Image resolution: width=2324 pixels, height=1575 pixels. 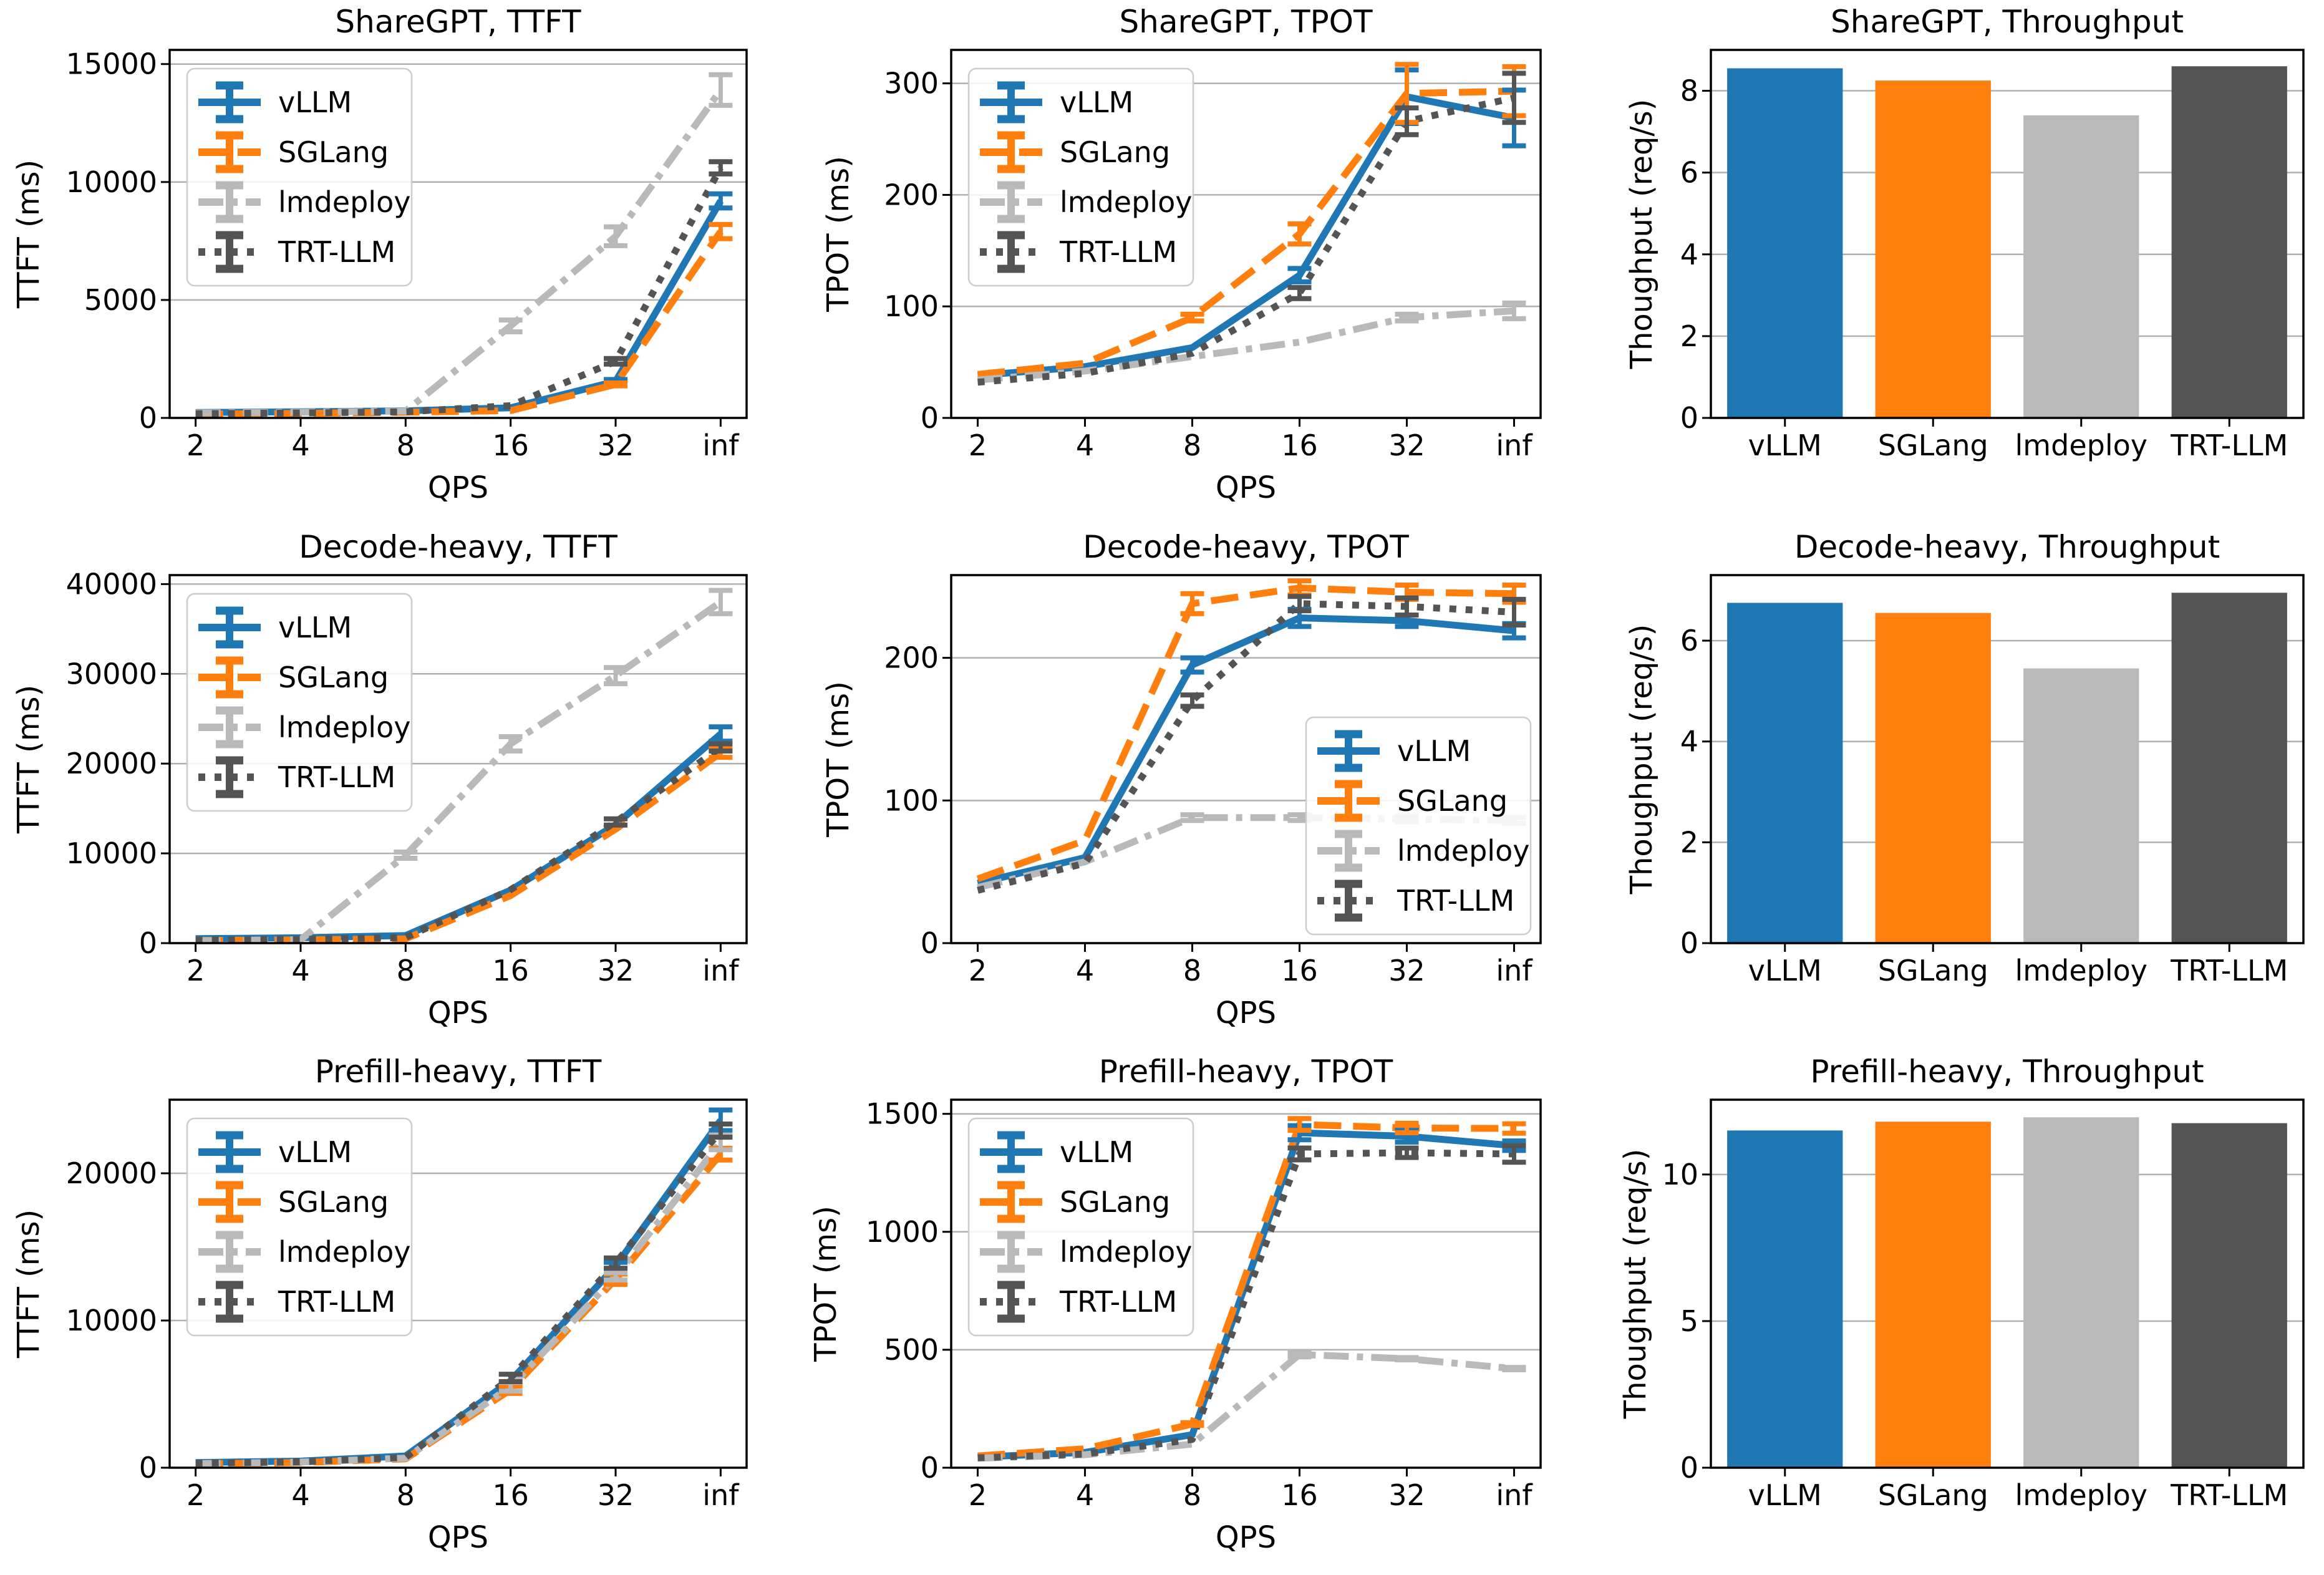 What do you see at coordinates (315, 627) in the screenshot?
I see `legend-label: vLLM` at bounding box center [315, 627].